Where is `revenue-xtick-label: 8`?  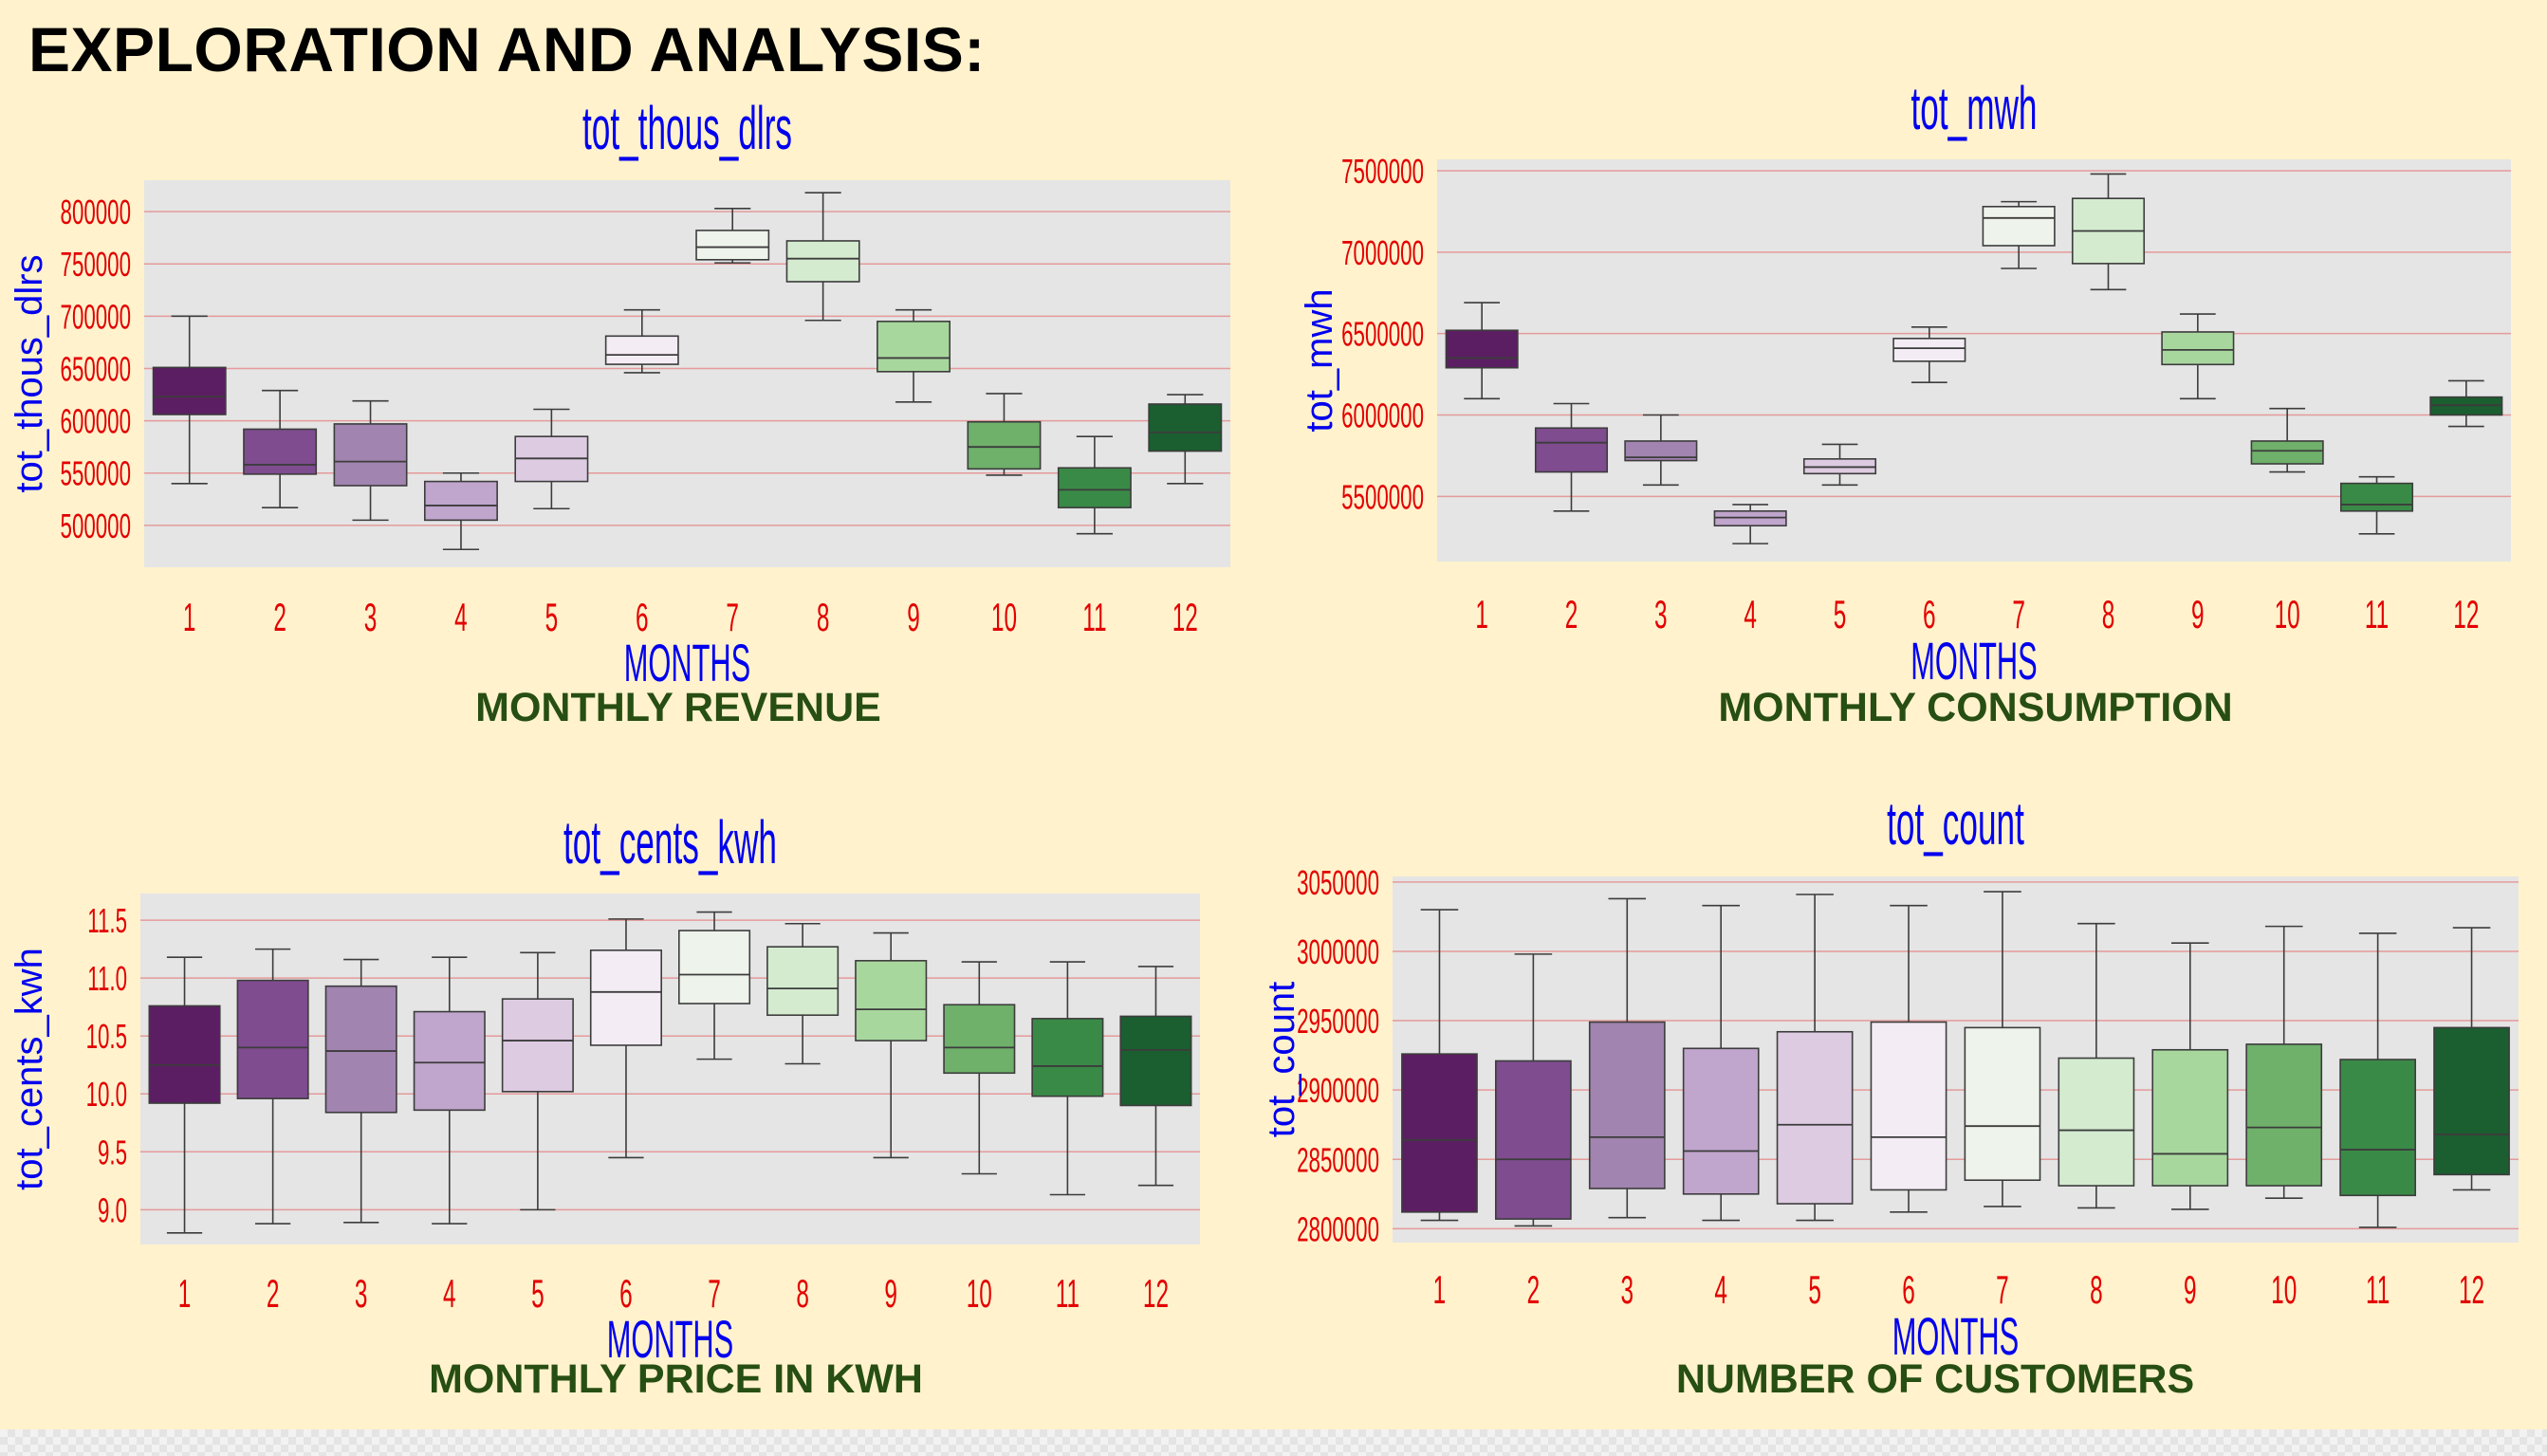 revenue-xtick-label: 8 is located at coordinates (823, 618).